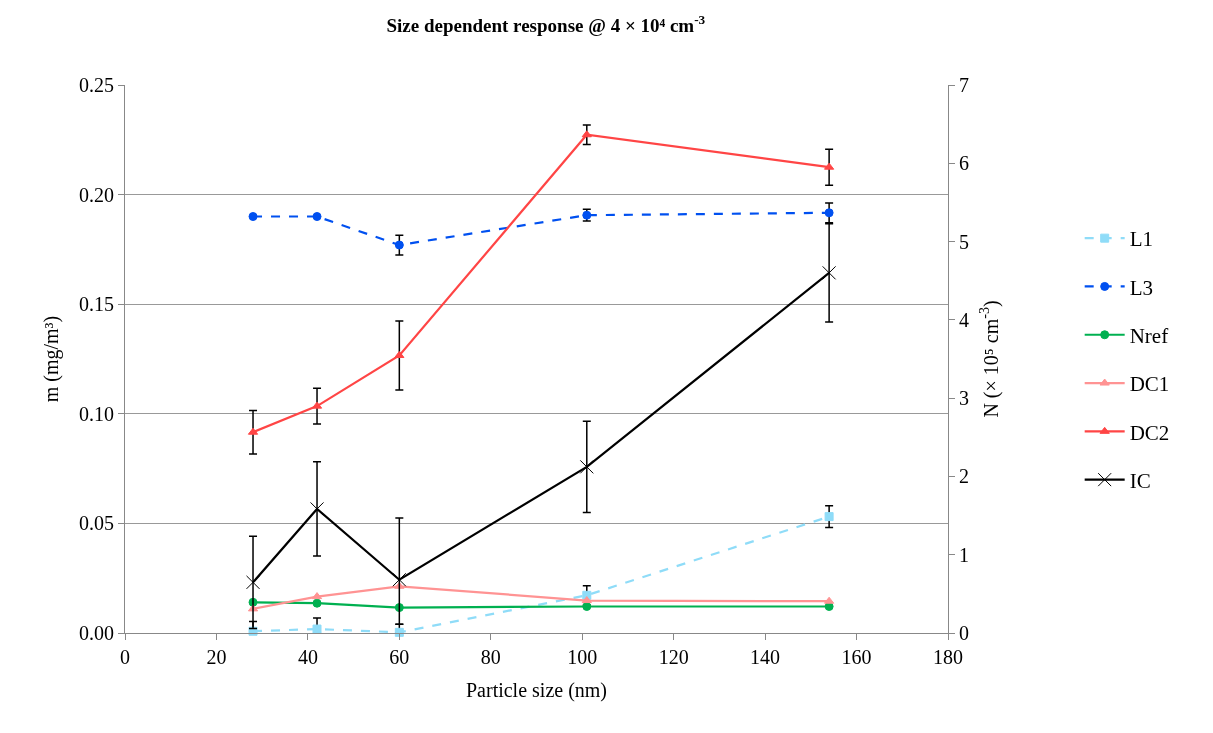 The height and width of the screenshot is (733, 1213). What do you see at coordinates (490, 657) in the screenshot?
I see `x-tick-label: 80` at bounding box center [490, 657].